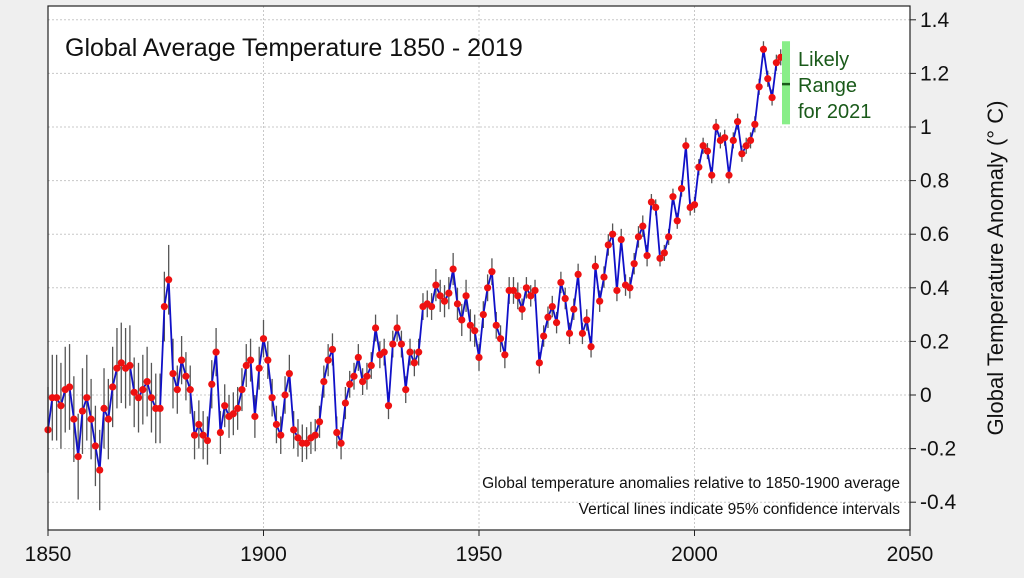 This screenshot has width=1024, height=578. What do you see at coordinates (935, 20) in the screenshot?
I see `y-tick-label: 1.4` at bounding box center [935, 20].